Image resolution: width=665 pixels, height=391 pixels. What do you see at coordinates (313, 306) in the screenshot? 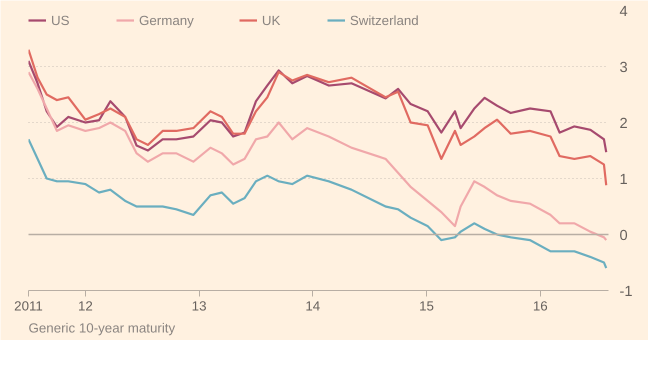
I see `x-tick-label: 14` at bounding box center [313, 306].